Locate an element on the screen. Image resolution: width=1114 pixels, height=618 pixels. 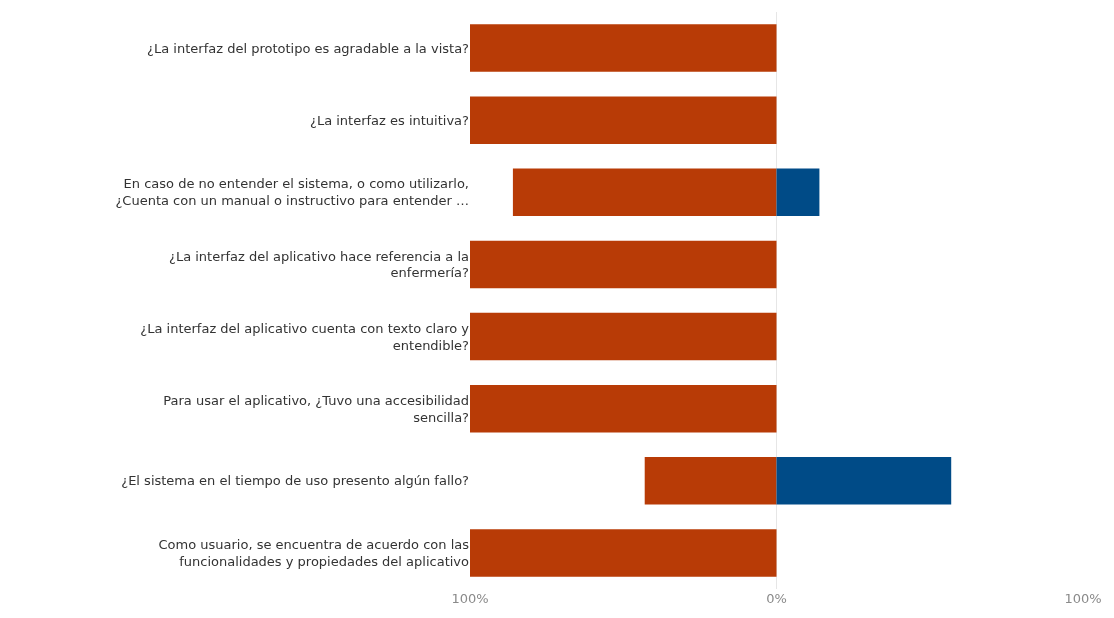
y-tick-label: Como usuario, se encuentra de acuerdo con las funcionalidades y propiedades del aplicativo is located at coordinates (314, 553).